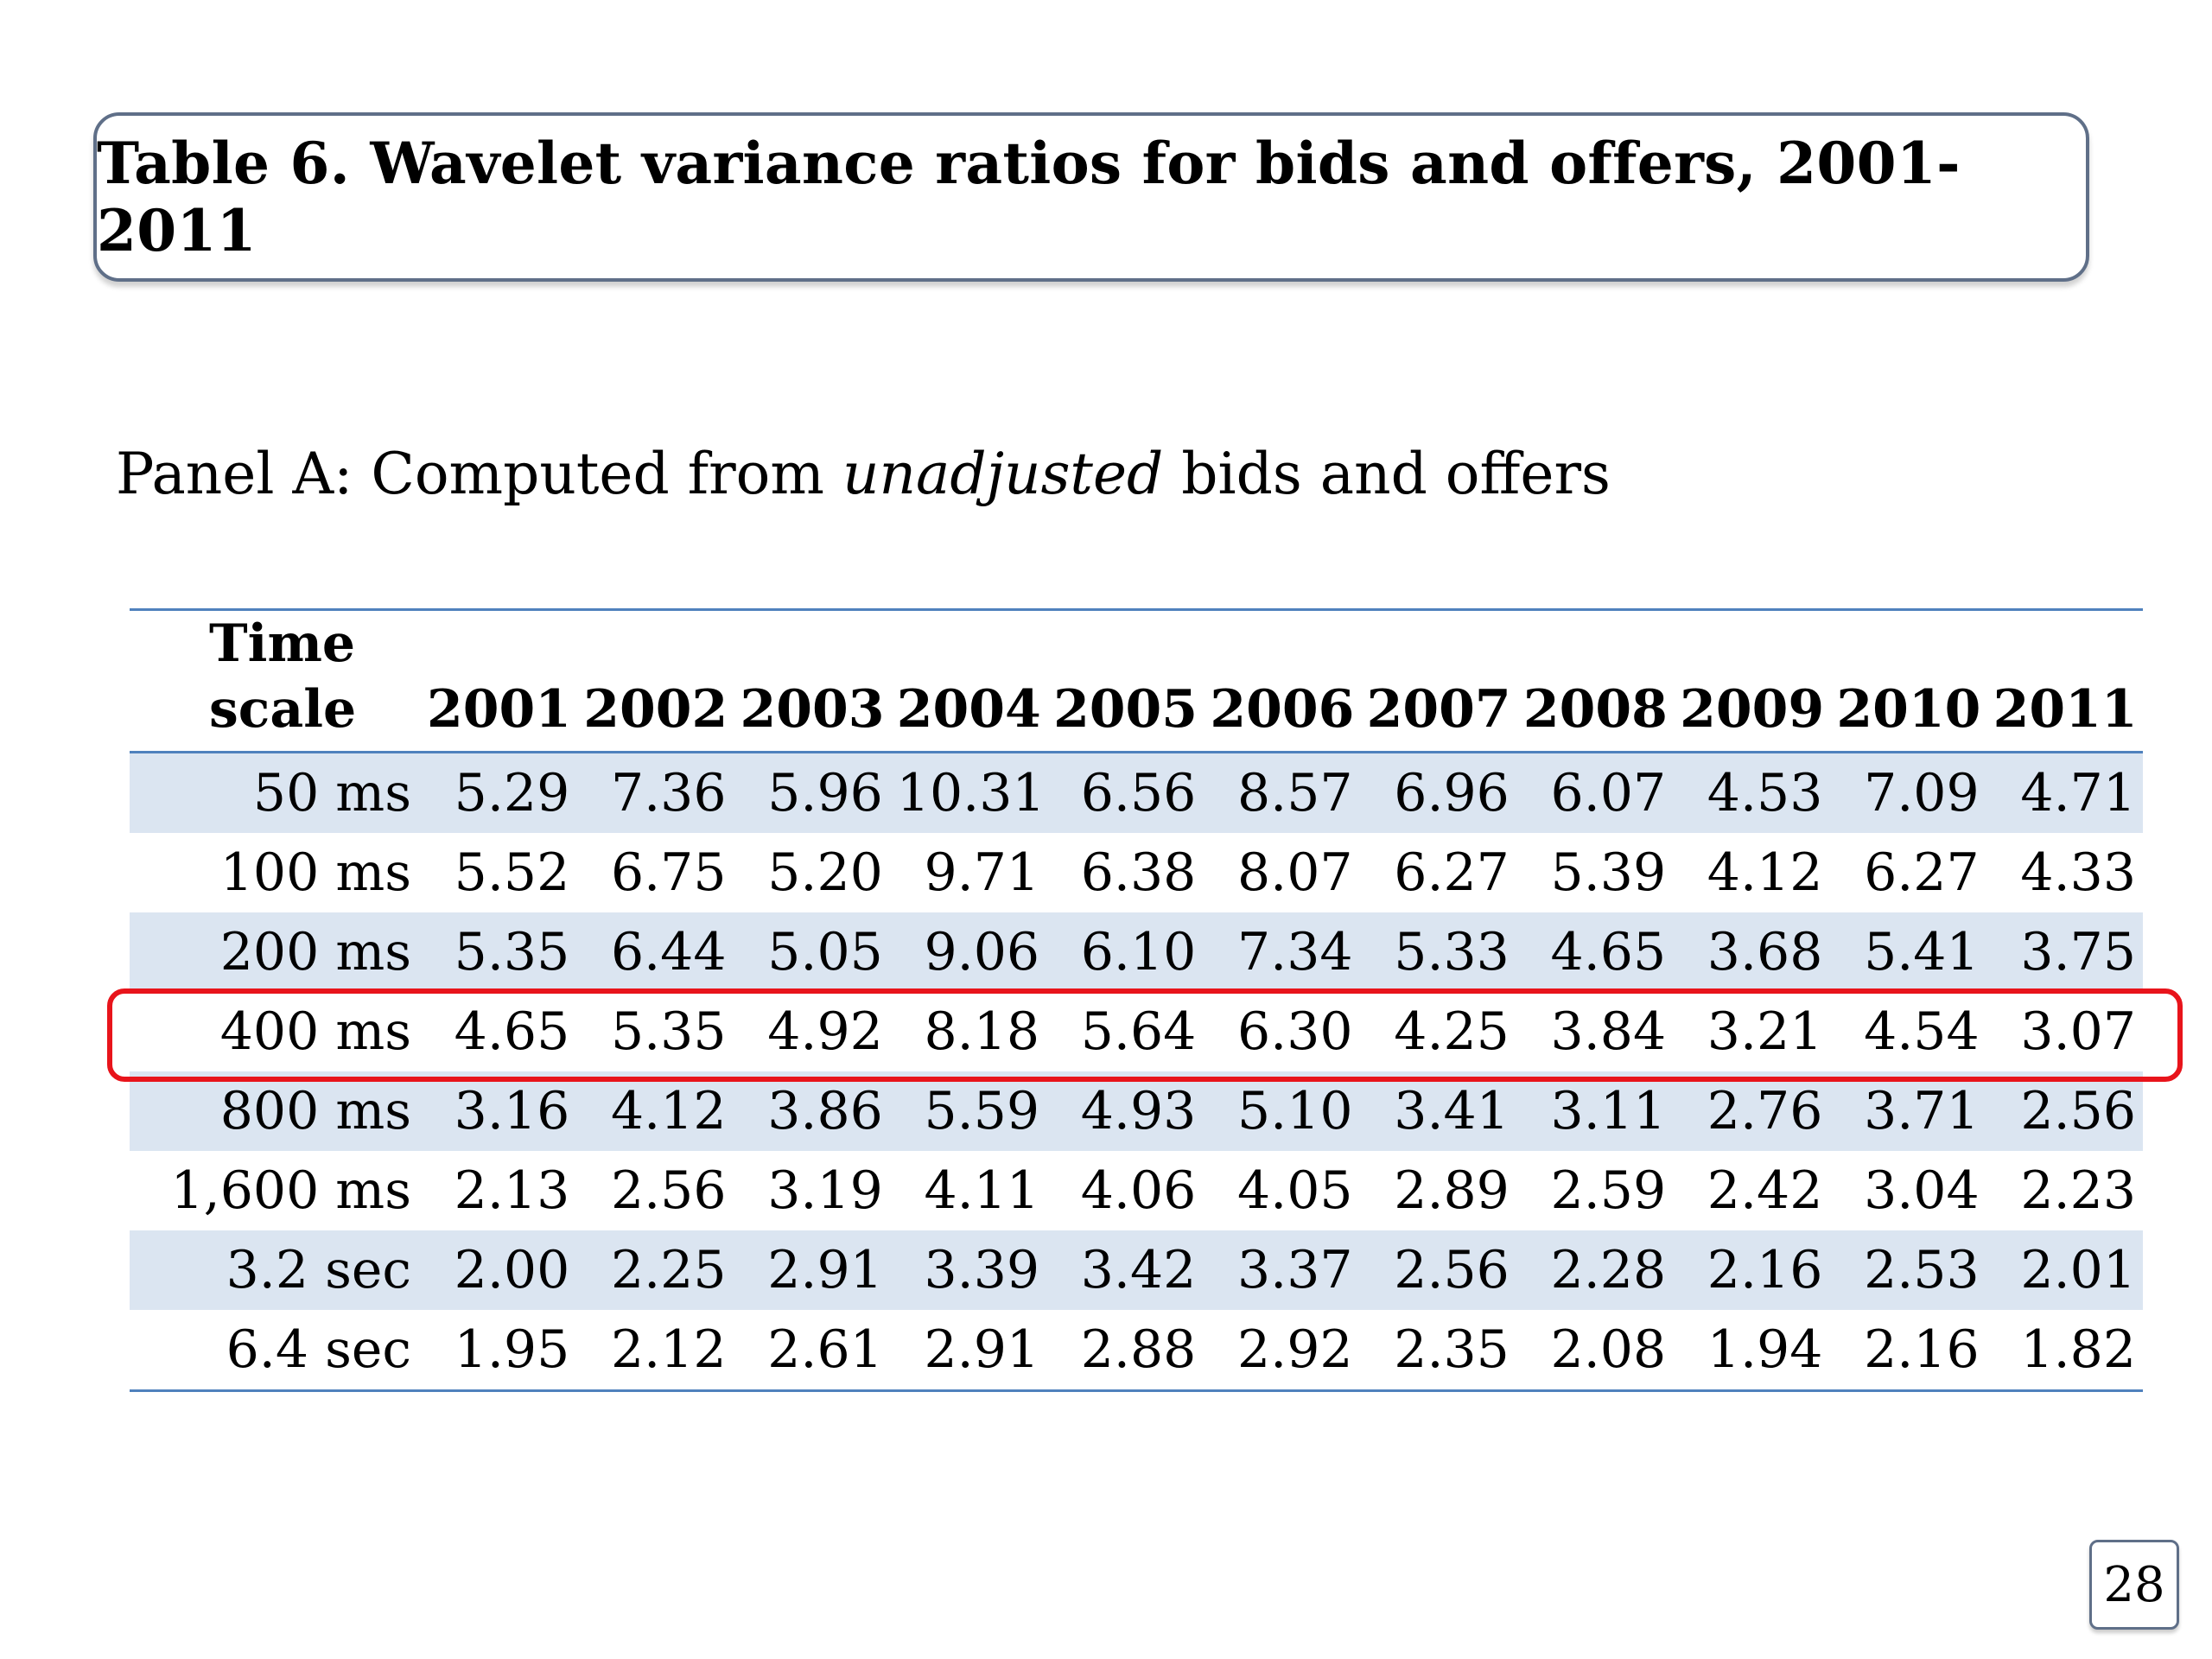 This screenshot has width=2212, height=1659. What do you see at coordinates (1437, 1111) in the screenshot?
I see `ratio-cell: 3.41` at bounding box center [1437, 1111].